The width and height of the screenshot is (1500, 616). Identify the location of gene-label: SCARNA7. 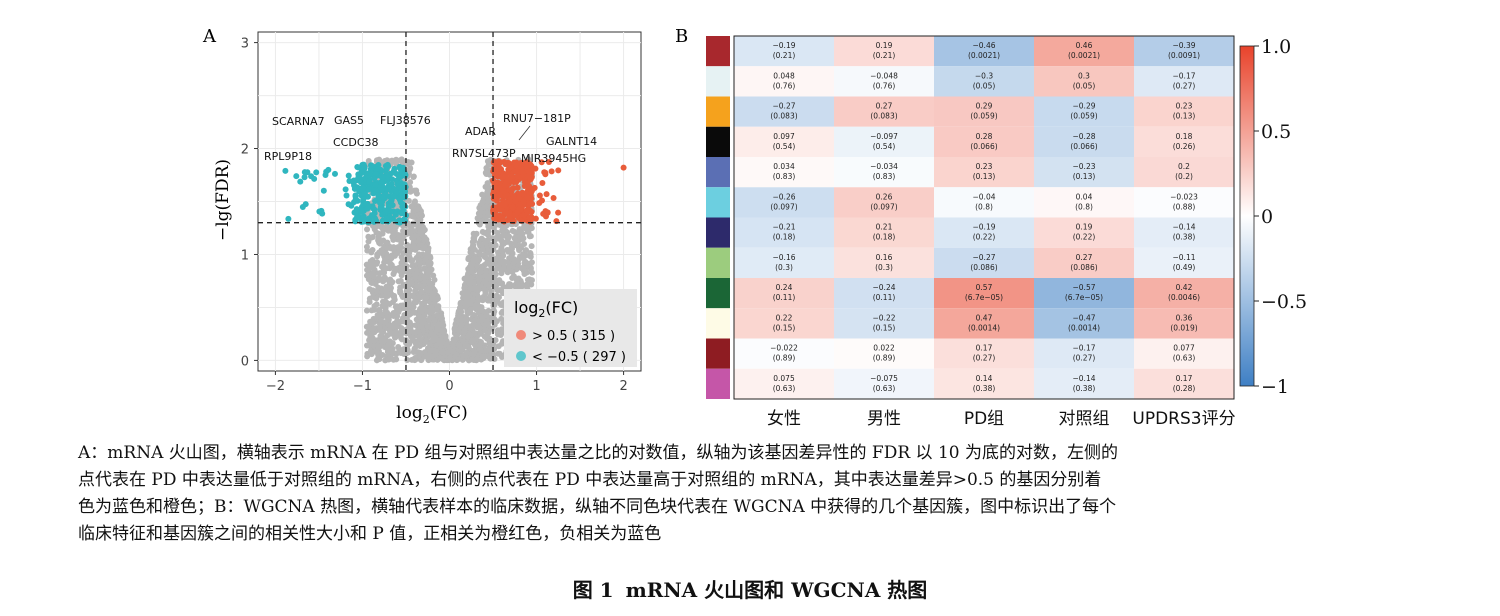
(298, 121).